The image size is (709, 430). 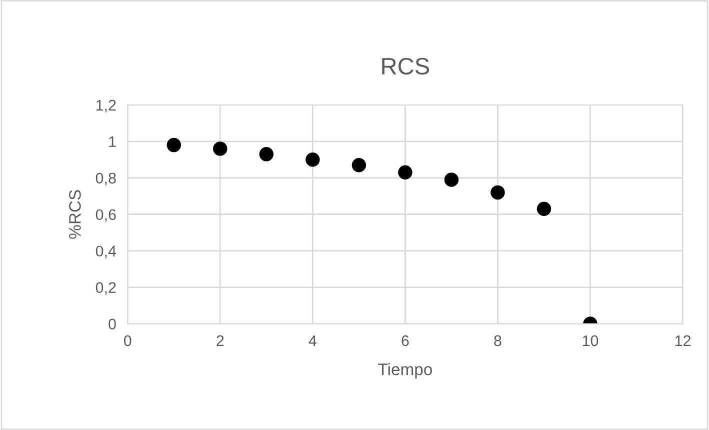 I want to click on y-tick-label: 0,4, so click(x=106, y=252).